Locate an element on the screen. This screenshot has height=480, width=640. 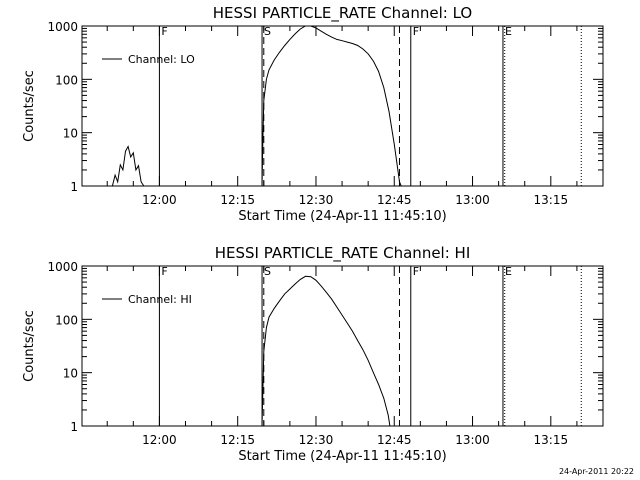
footer-timestamp: 24-Apr-2011 20:22 is located at coordinates (596, 471).